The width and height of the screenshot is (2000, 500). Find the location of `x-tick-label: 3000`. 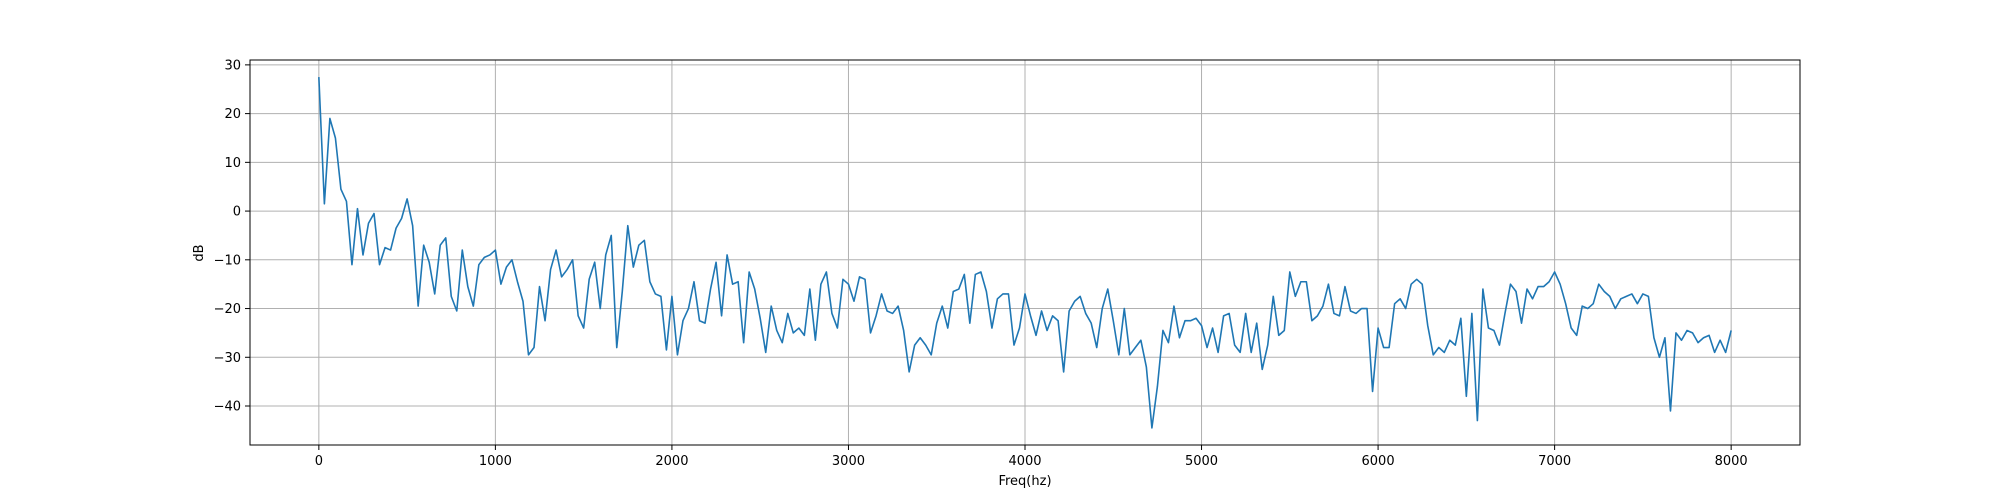

x-tick-label: 3000 is located at coordinates (848, 461).